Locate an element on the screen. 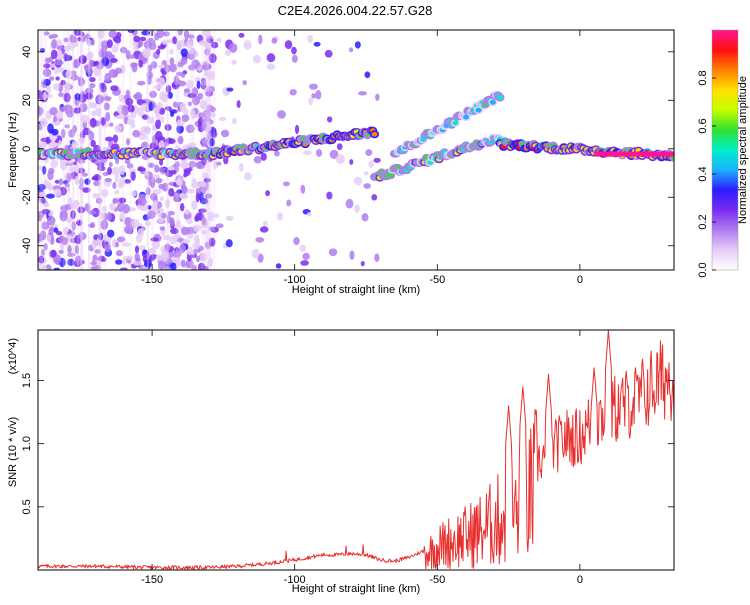  colorbar-gradient is located at coordinates (725, 150).